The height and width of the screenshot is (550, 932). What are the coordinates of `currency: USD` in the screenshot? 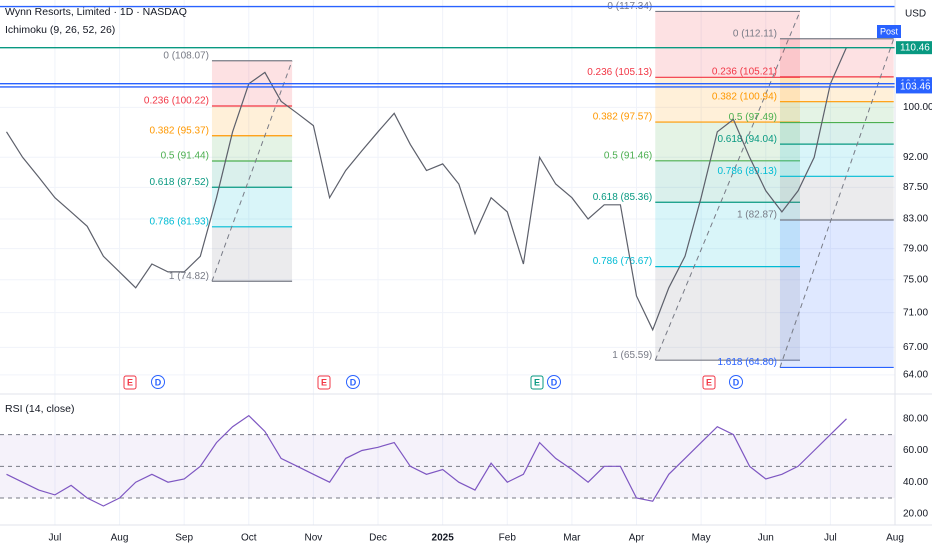 It's located at (915, 14).